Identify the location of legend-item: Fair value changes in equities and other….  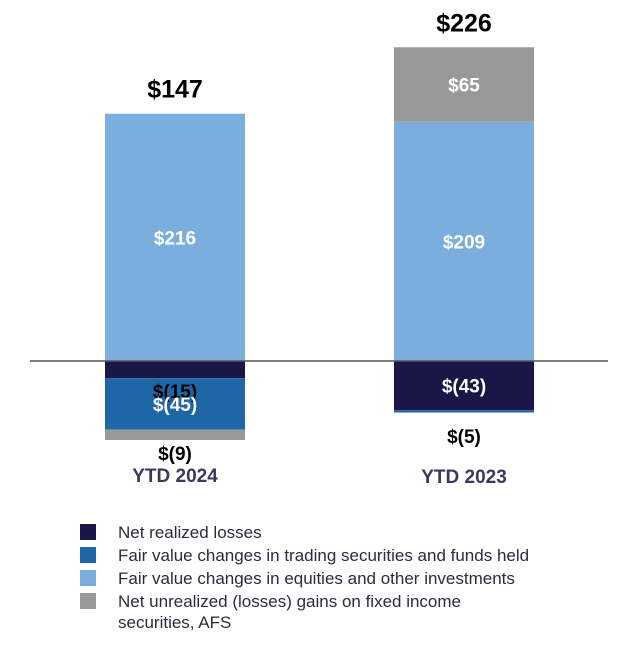
(350, 578).